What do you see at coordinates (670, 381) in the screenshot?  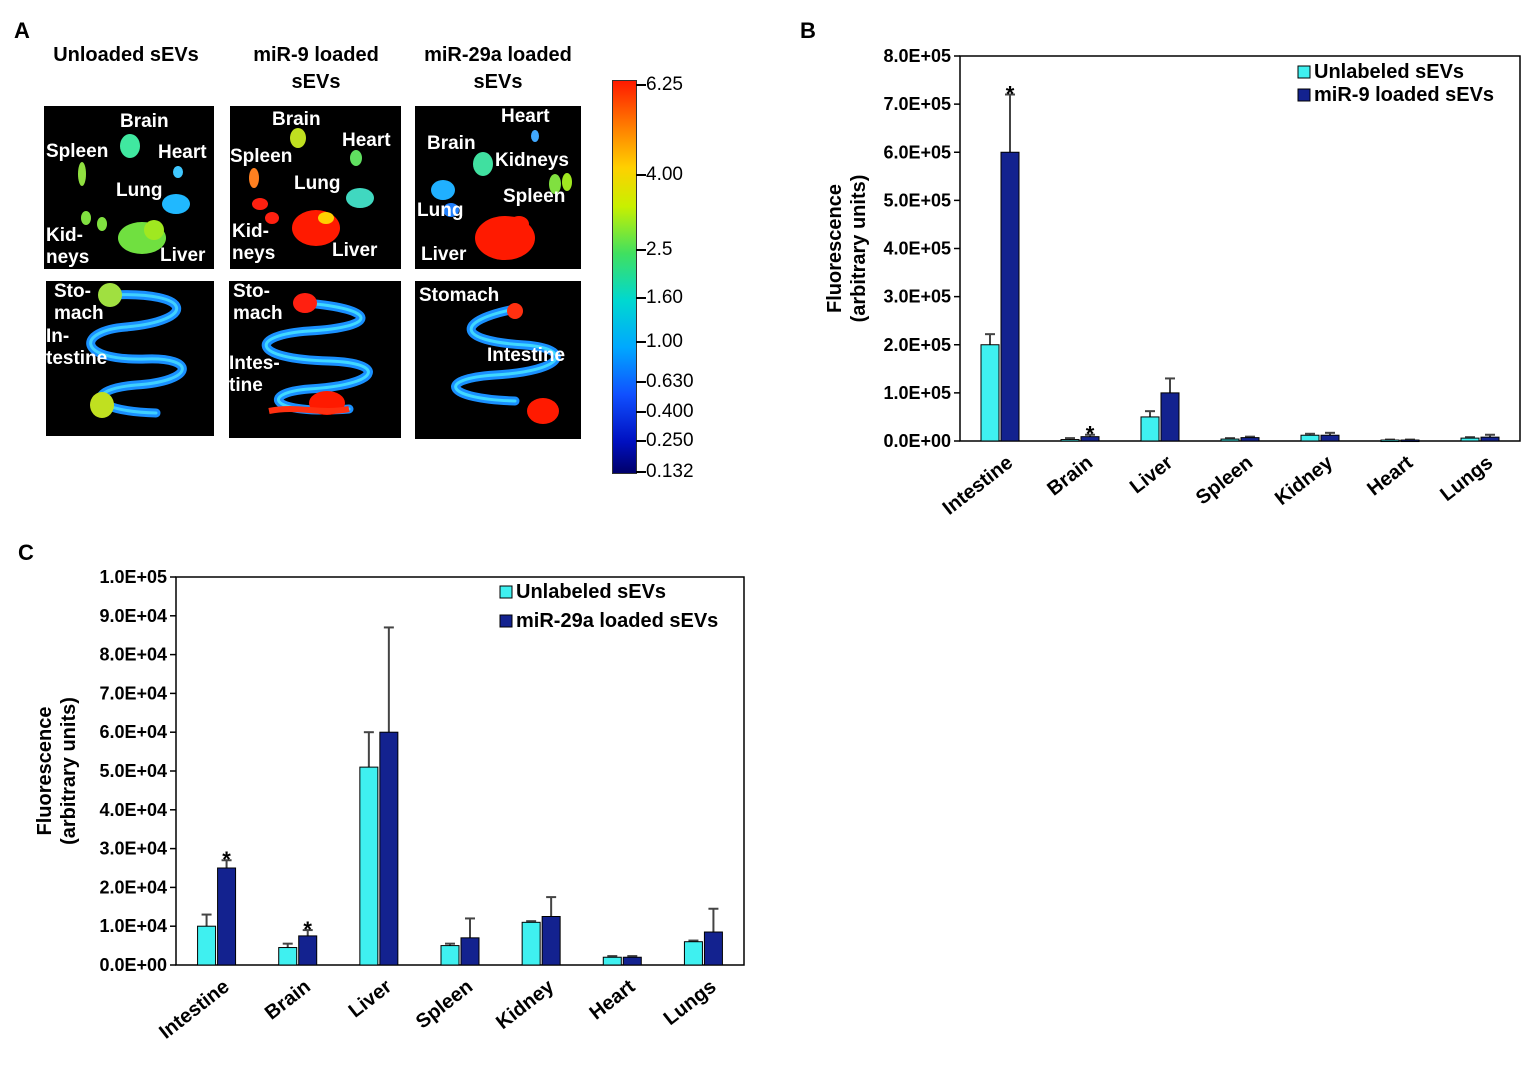 I see `colorbar-tick-label: 0.630` at bounding box center [670, 381].